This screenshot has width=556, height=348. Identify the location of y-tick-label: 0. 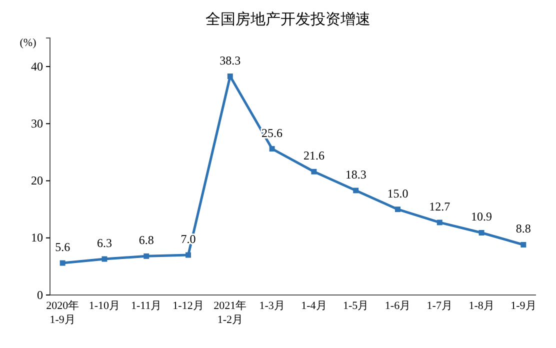
(40, 295).